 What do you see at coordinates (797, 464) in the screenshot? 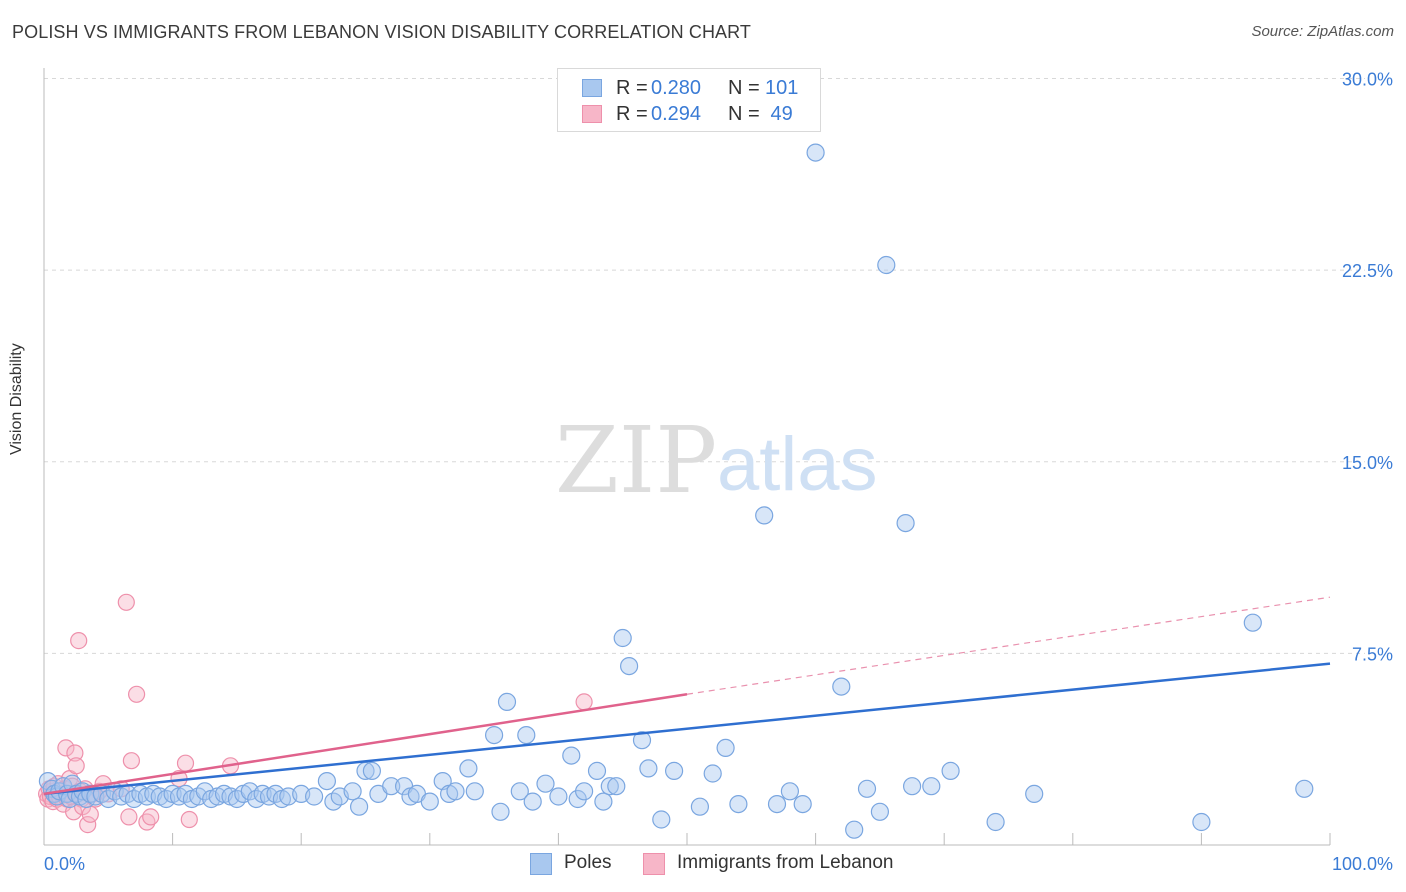
I see `watermark-atlas: atlas` at bounding box center [797, 464].